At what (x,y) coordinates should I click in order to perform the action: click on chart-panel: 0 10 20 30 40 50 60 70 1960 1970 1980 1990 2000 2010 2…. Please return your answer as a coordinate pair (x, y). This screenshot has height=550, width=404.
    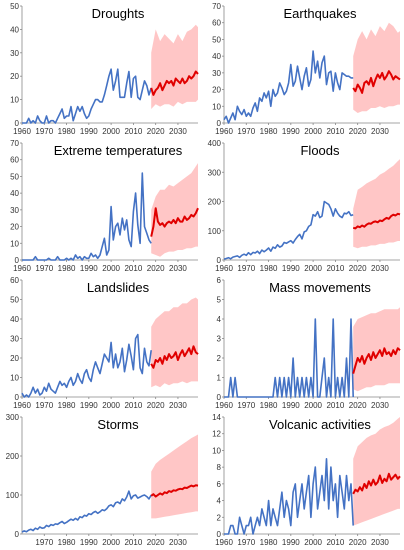
    Looking at the image, I should click on (101, 205).